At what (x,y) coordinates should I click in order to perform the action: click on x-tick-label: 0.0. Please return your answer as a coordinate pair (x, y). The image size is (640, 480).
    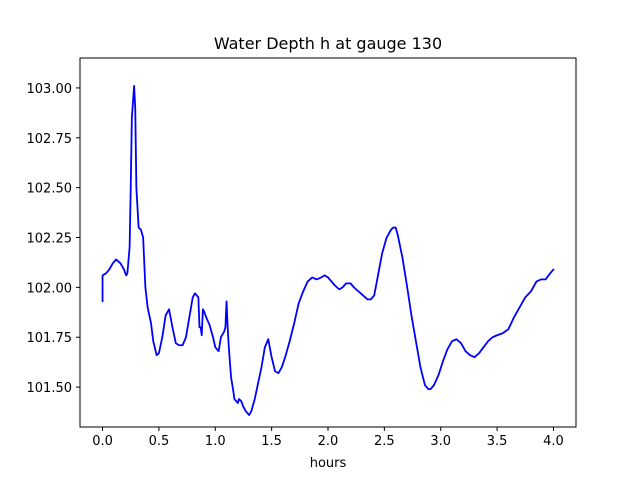
    Looking at the image, I should click on (102, 441).